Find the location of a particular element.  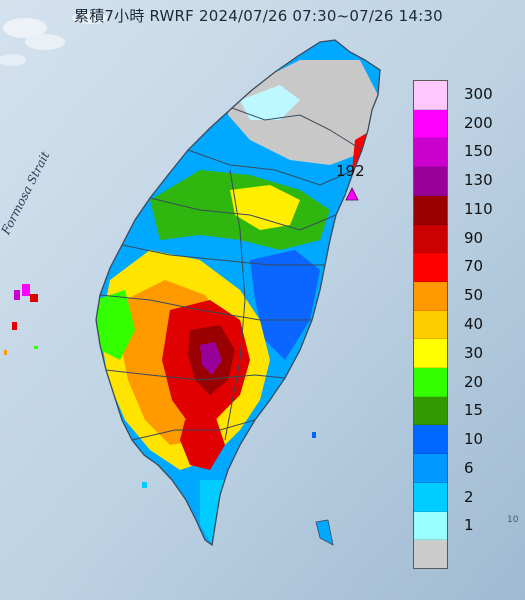

legend-label: 30 is located at coordinates (474, 352).